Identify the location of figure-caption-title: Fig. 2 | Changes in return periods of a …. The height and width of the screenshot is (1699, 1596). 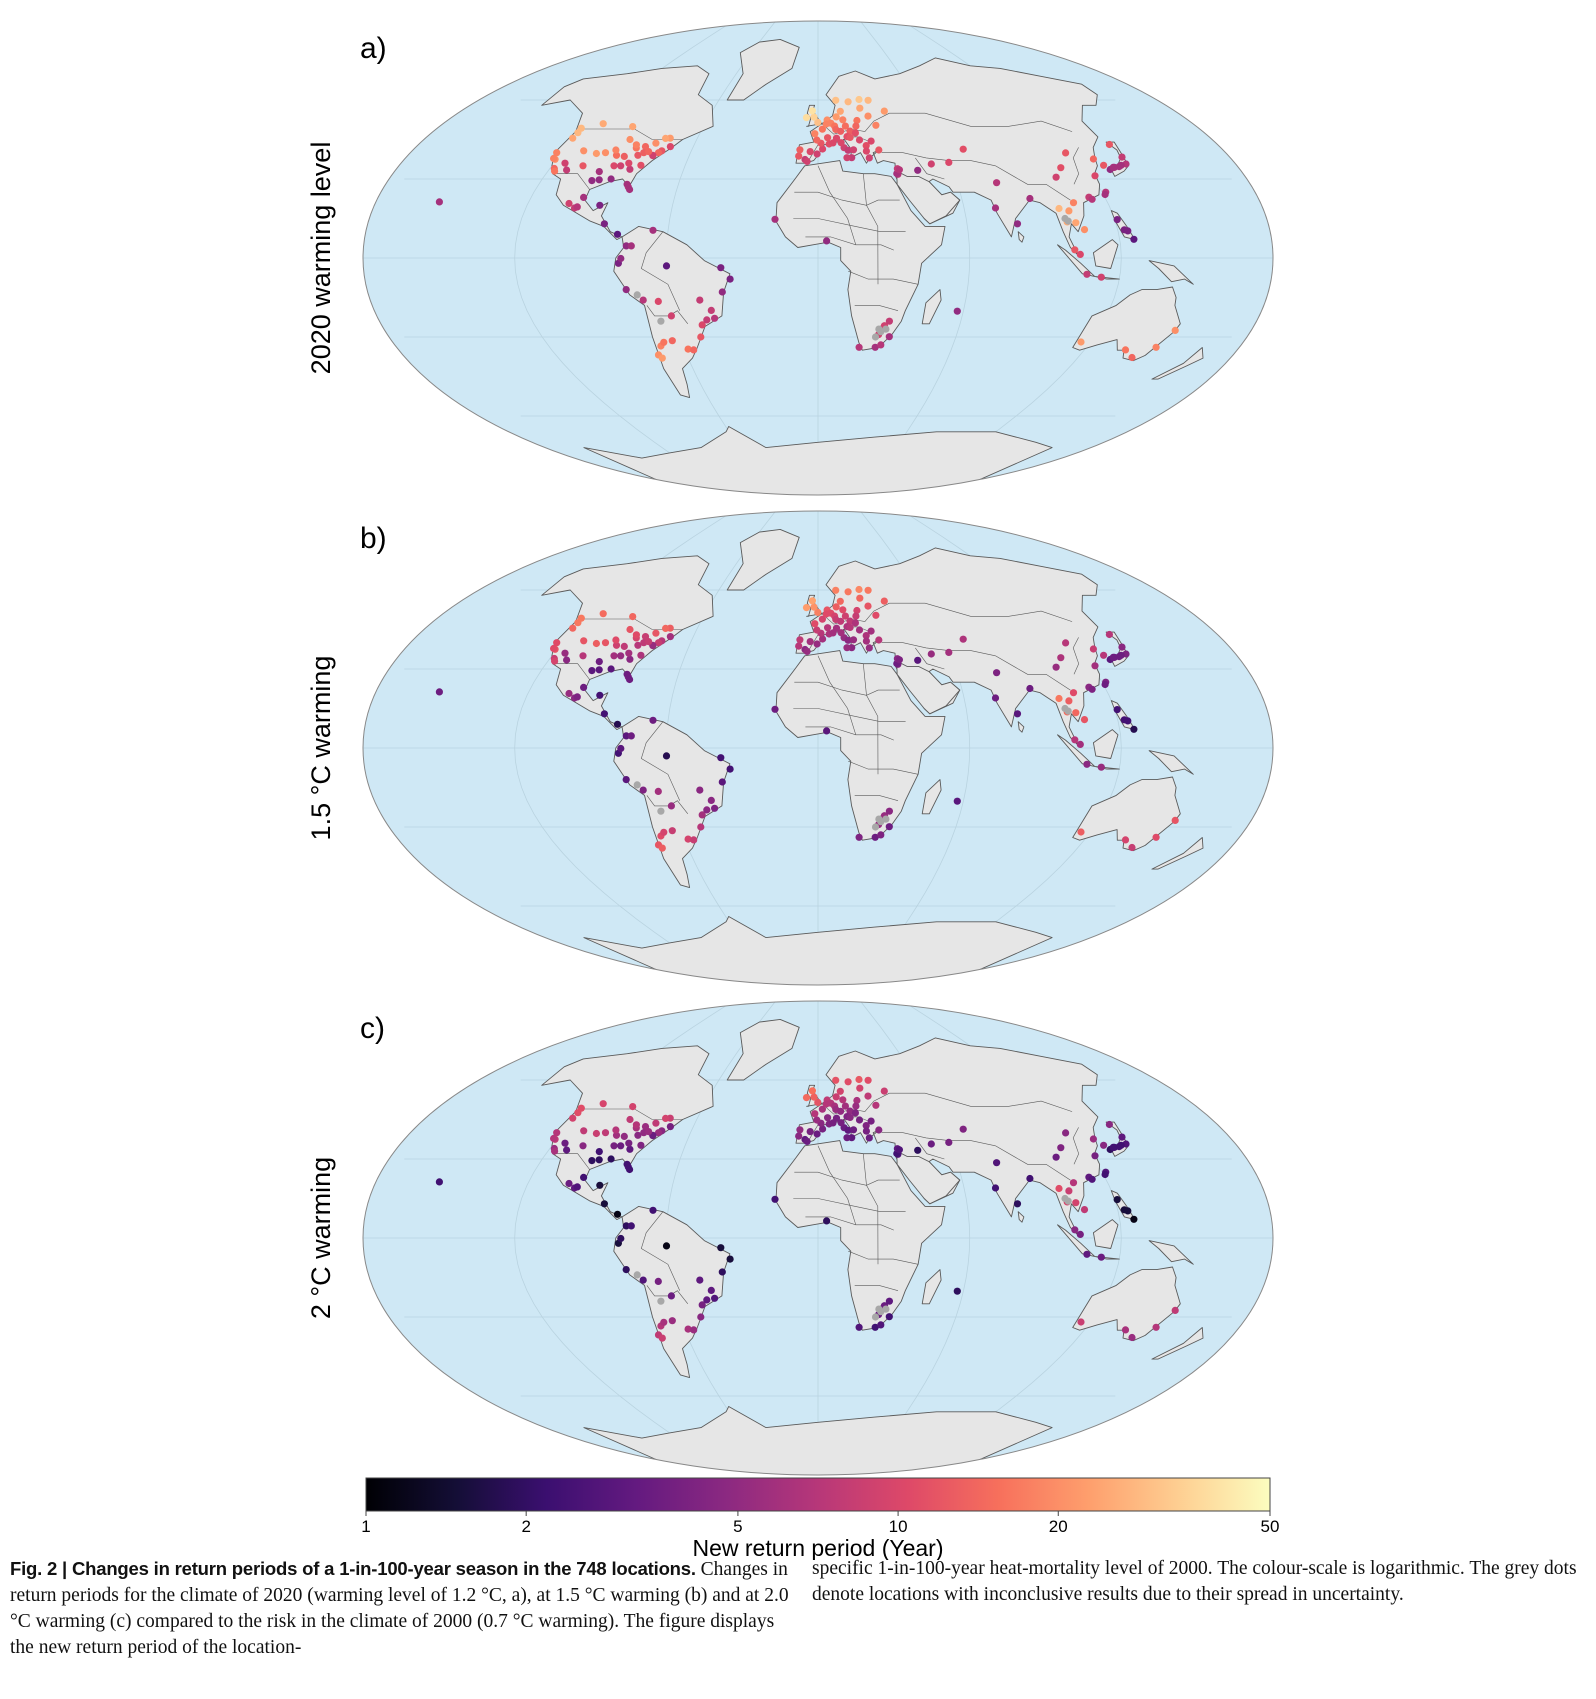
(353, 1568).